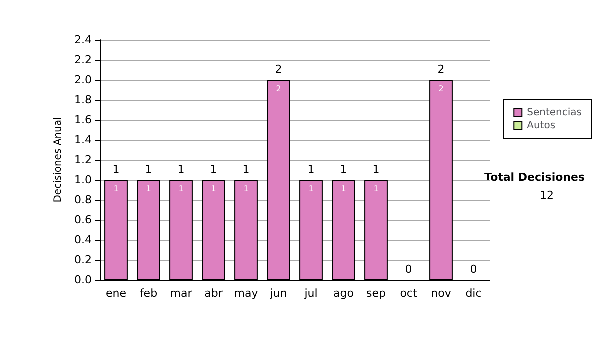  What do you see at coordinates (83, 120) in the screenshot?
I see `y-tick-label: 1.6` at bounding box center [83, 120].